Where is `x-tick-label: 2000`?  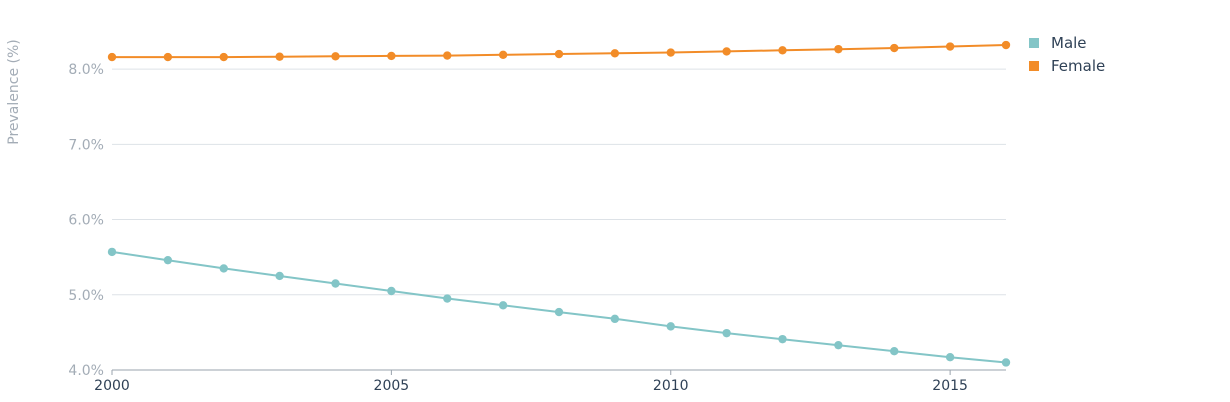 x-tick-label: 2000 is located at coordinates (112, 386).